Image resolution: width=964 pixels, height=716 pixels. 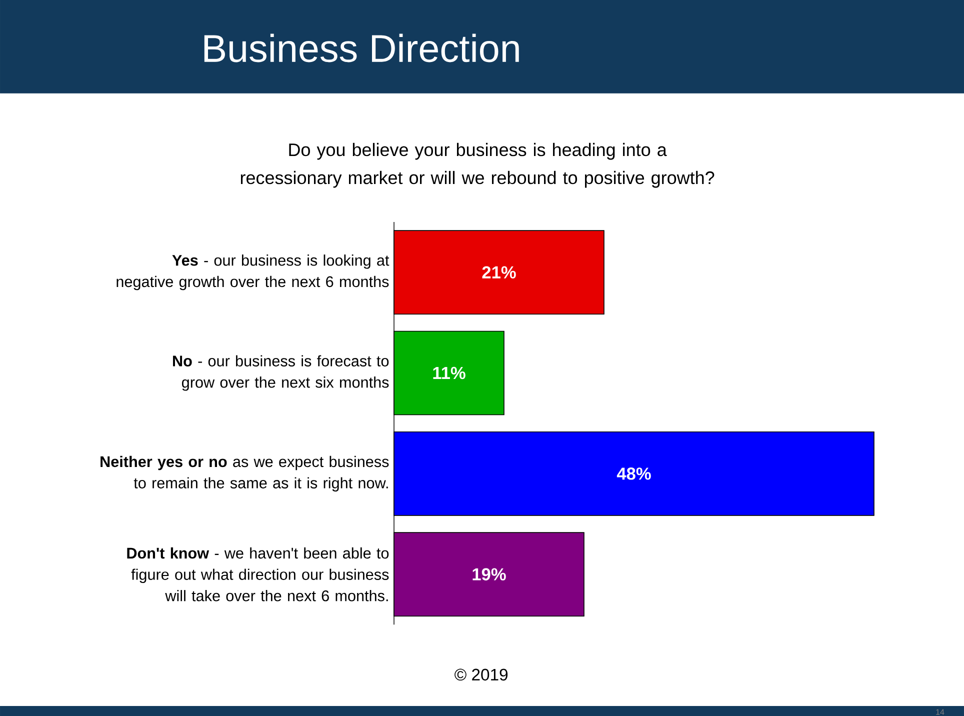 What do you see at coordinates (940, 712) in the screenshot?
I see `text: 14` at bounding box center [940, 712].